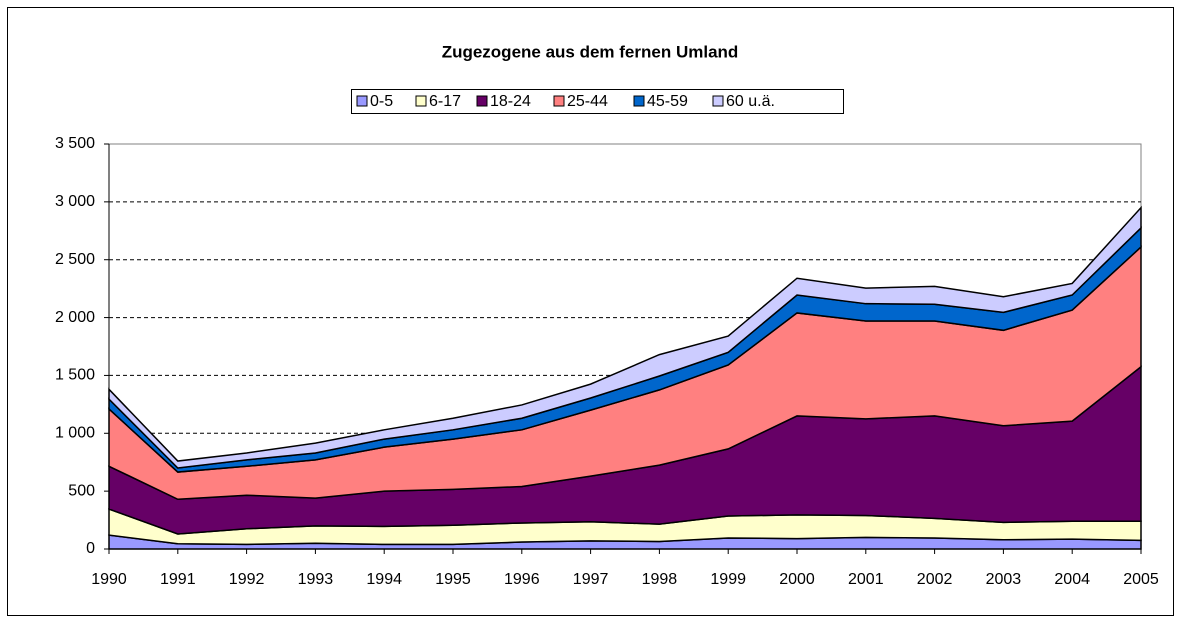  I want to click on y-tick-label: 1 000, so click(75, 433).